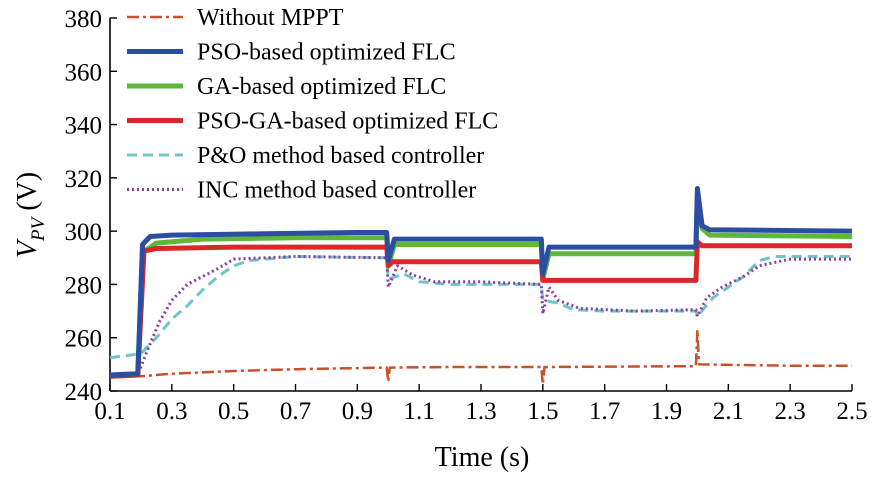 Image resolution: width=874 pixels, height=478 pixels. I want to click on y-tick-label: 300, so click(84, 232).